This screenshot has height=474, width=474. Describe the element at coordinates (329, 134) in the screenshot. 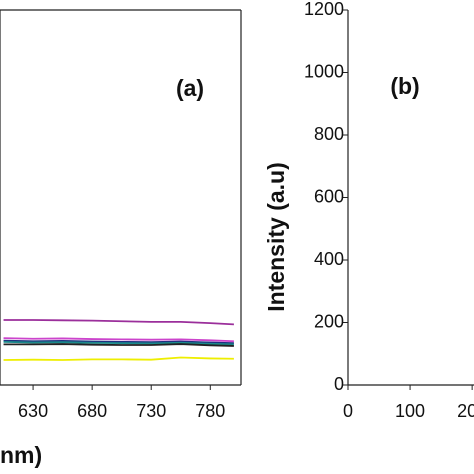

I see `y-tick-label: 800` at that location.